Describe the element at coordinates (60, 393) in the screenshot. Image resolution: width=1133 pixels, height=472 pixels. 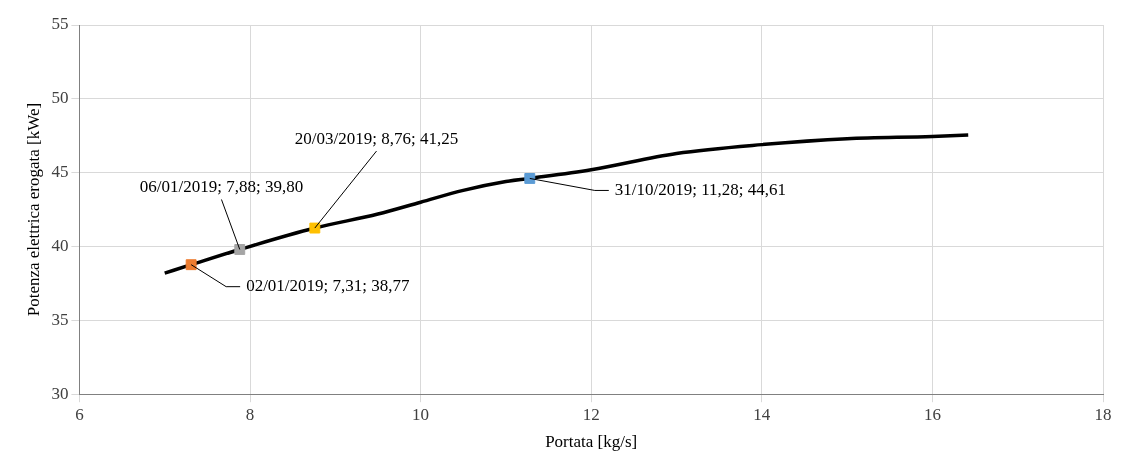
I see `y-tick-label: 30` at that location.